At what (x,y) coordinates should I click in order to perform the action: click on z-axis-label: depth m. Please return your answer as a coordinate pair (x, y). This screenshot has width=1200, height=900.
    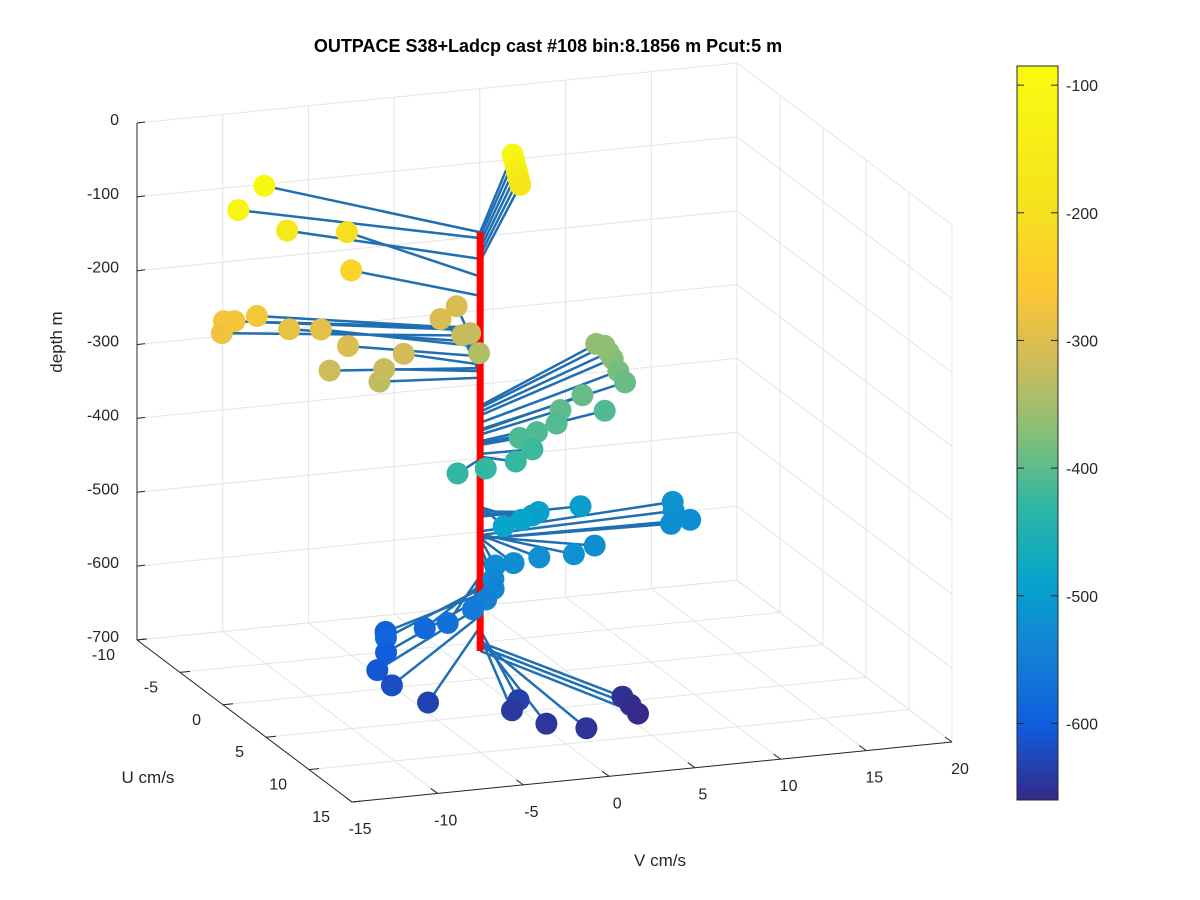
    Looking at the image, I should click on (56, 341).